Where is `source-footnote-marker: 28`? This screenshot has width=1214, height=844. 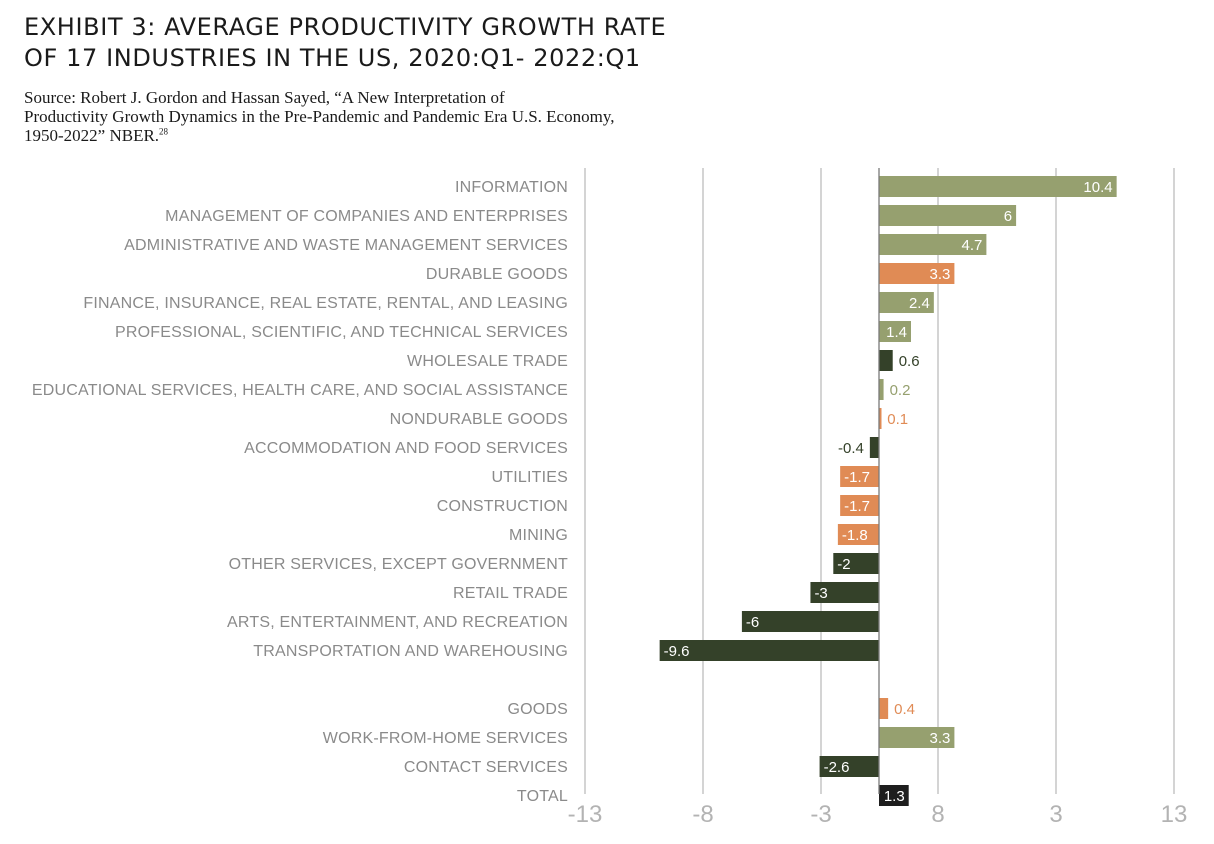
source-footnote-marker: 28 is located at coordinates (164, 131).